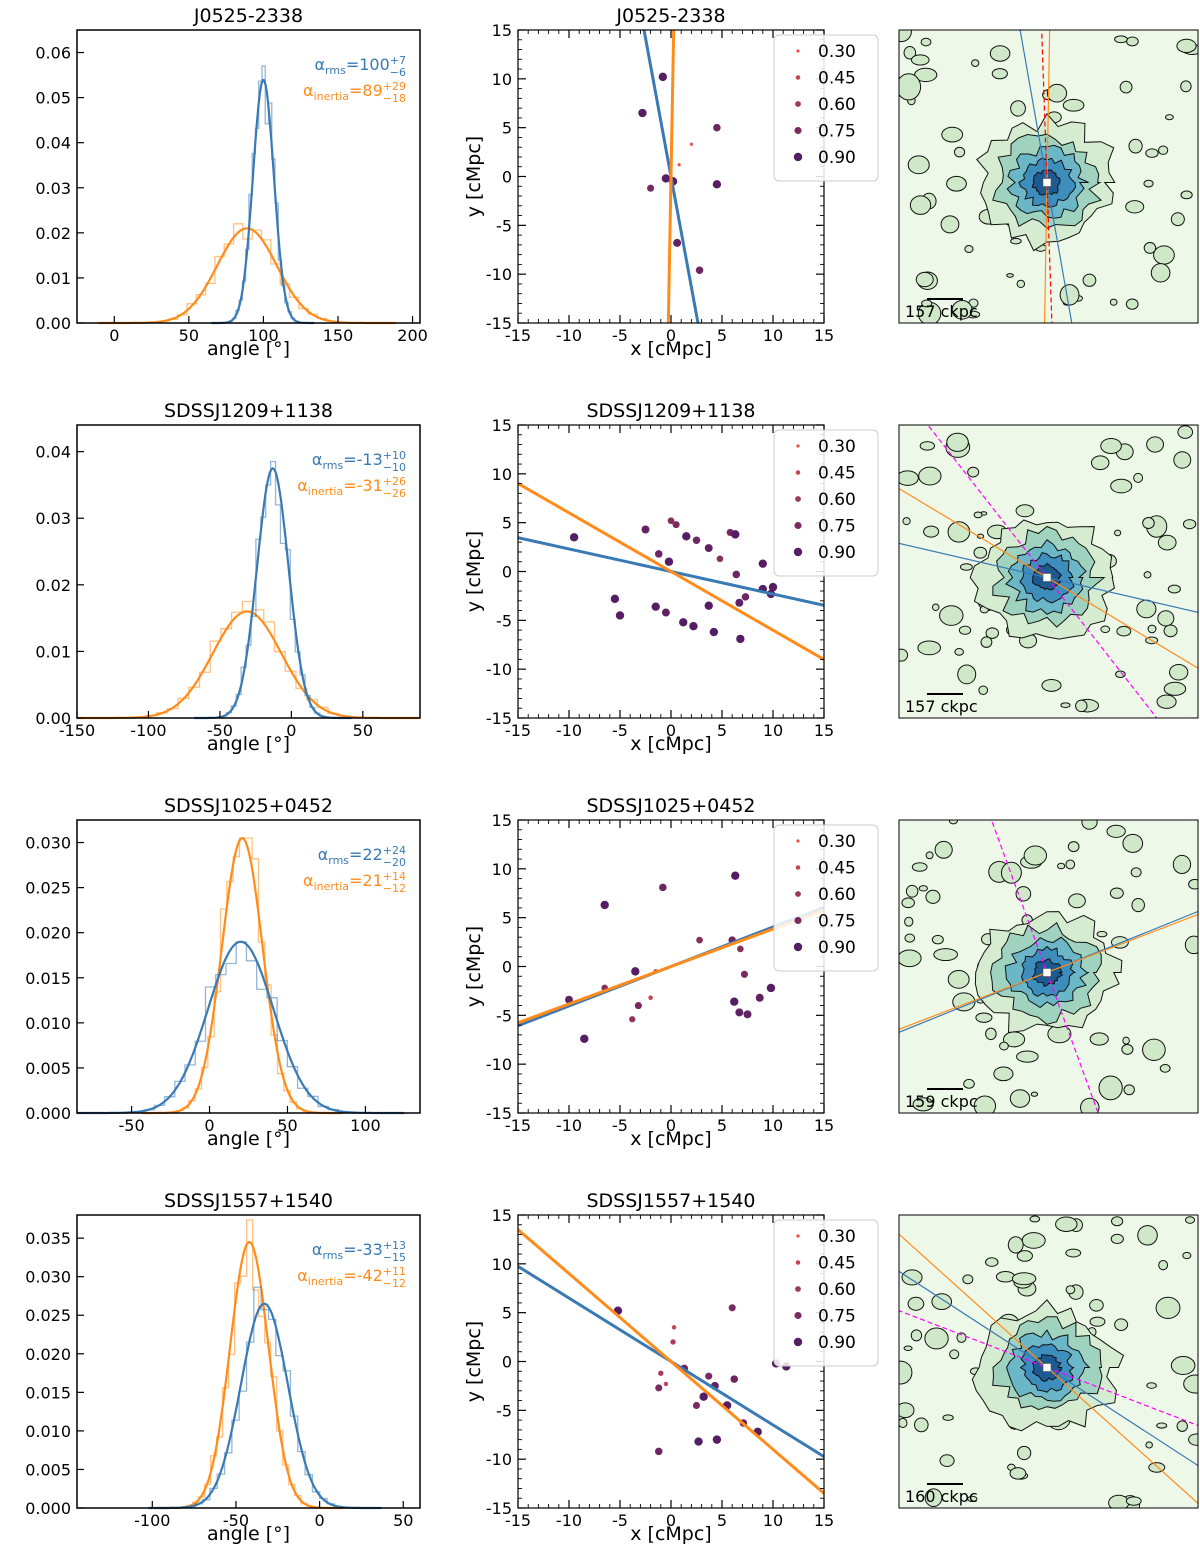 The image size is (1200, 1563). Describe the element at coordinates (671, 176) in the screenshot. I see `rms-fit-line` at that location.